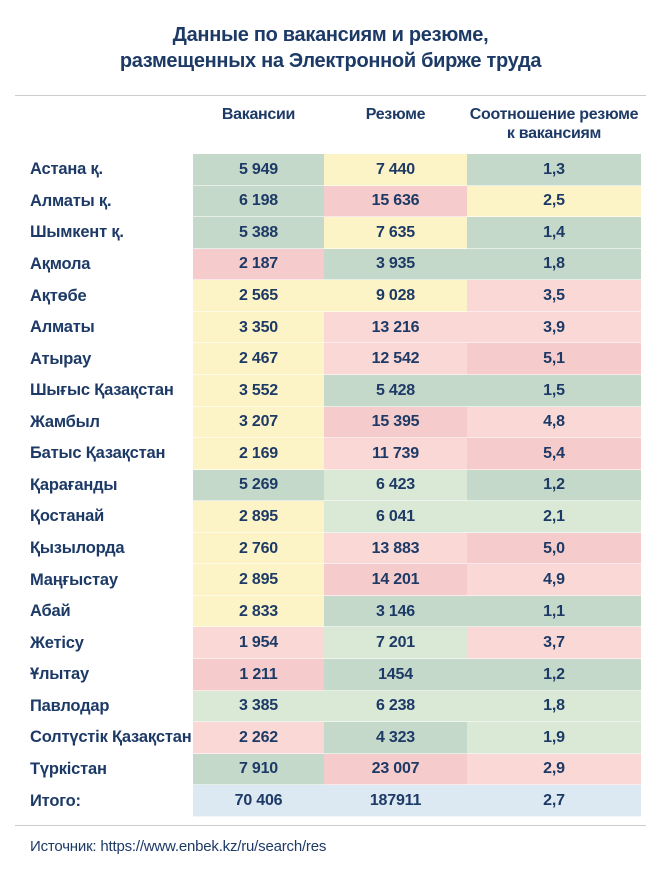 The width and height of the screenshot is (661, 872). What do you see at coordinates (395, 738) in the screenshot?
I see `resumes-cell: 4 323` at bounding box center [395, 738].